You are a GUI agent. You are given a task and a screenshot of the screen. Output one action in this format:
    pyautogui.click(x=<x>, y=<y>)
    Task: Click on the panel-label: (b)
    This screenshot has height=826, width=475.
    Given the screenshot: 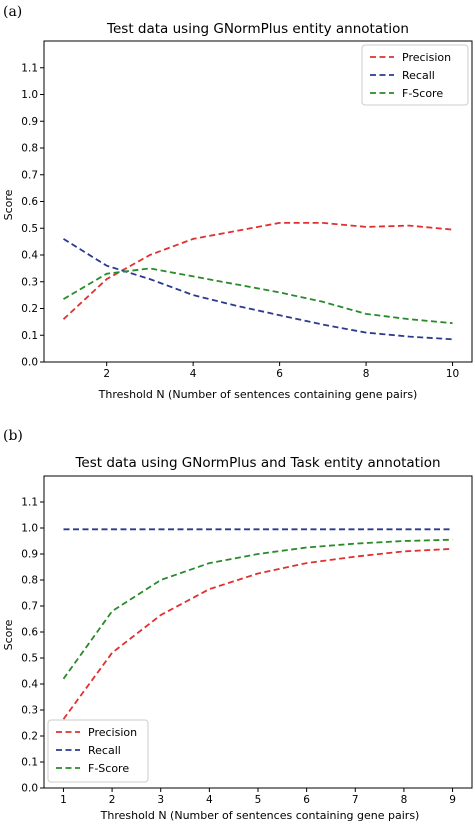 What is the action you would take?
    pyautogui.click(x=13, y=436)
    